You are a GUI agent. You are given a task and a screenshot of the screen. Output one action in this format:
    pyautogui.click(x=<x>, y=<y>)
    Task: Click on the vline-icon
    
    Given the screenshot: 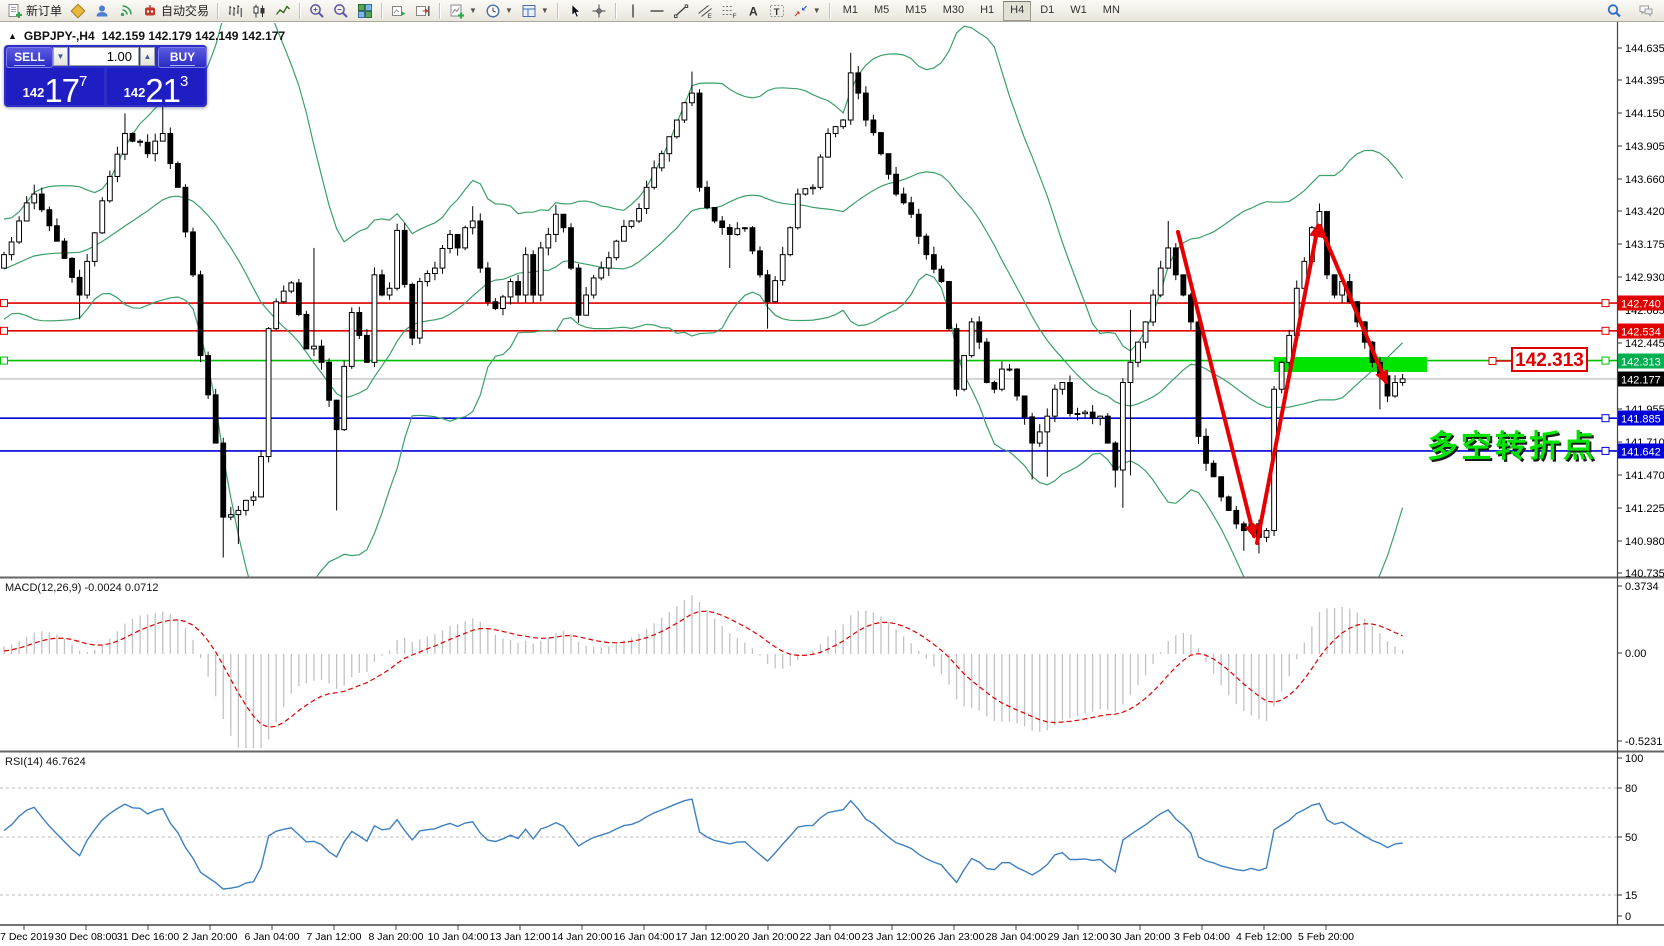 What is the action you would take?
    pyautogui.click(x=633, y=10)
    